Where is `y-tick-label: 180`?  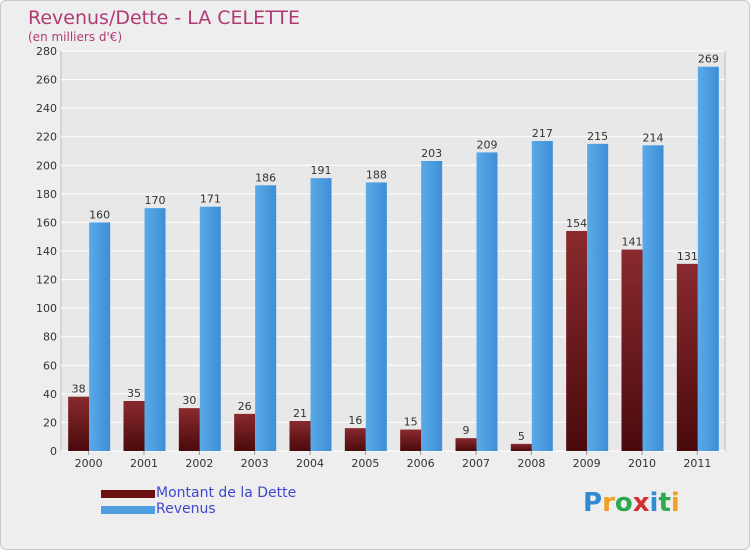
y-tick-label: 180 is located at coordinates (46, 194).